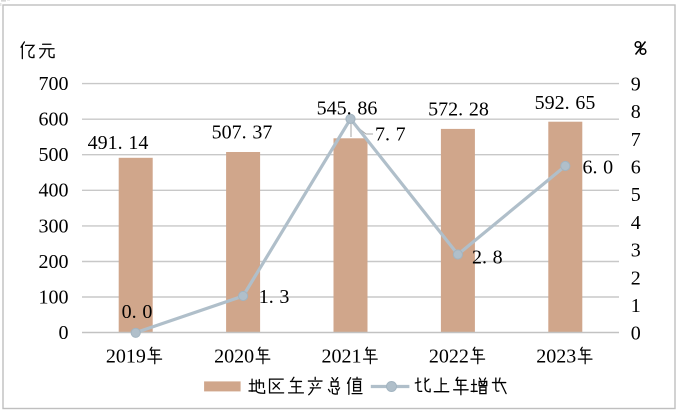 The height and width of the screenshot is (415, 680). Describe the element at coordinates (636, 195) in the screenshot. I see `svg-text: 5` at that location.